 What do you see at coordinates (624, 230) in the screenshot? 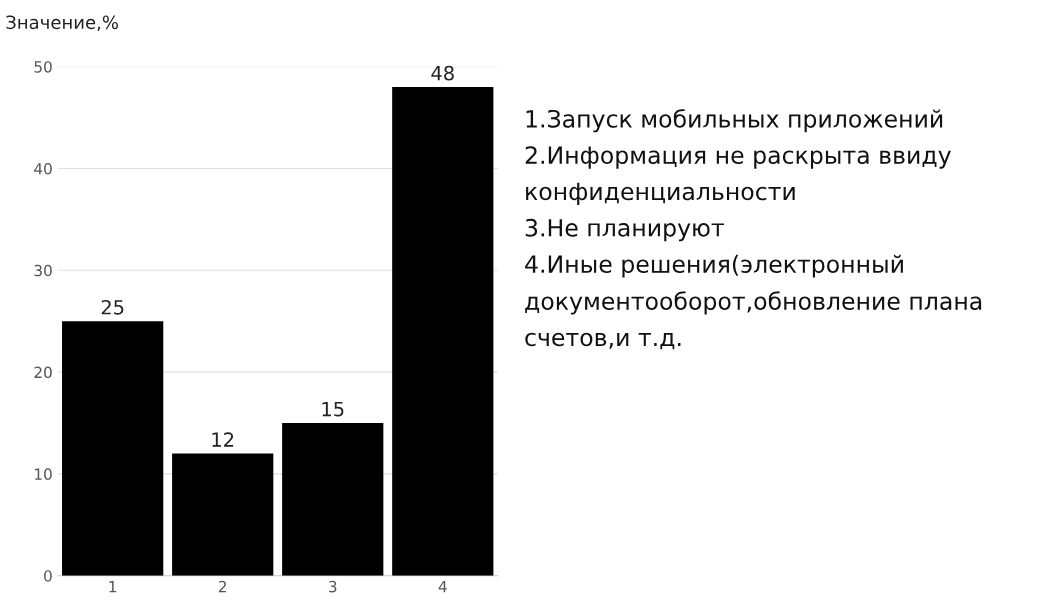
I see `text: 3.Не планируют` at bounding box center [624, 230].